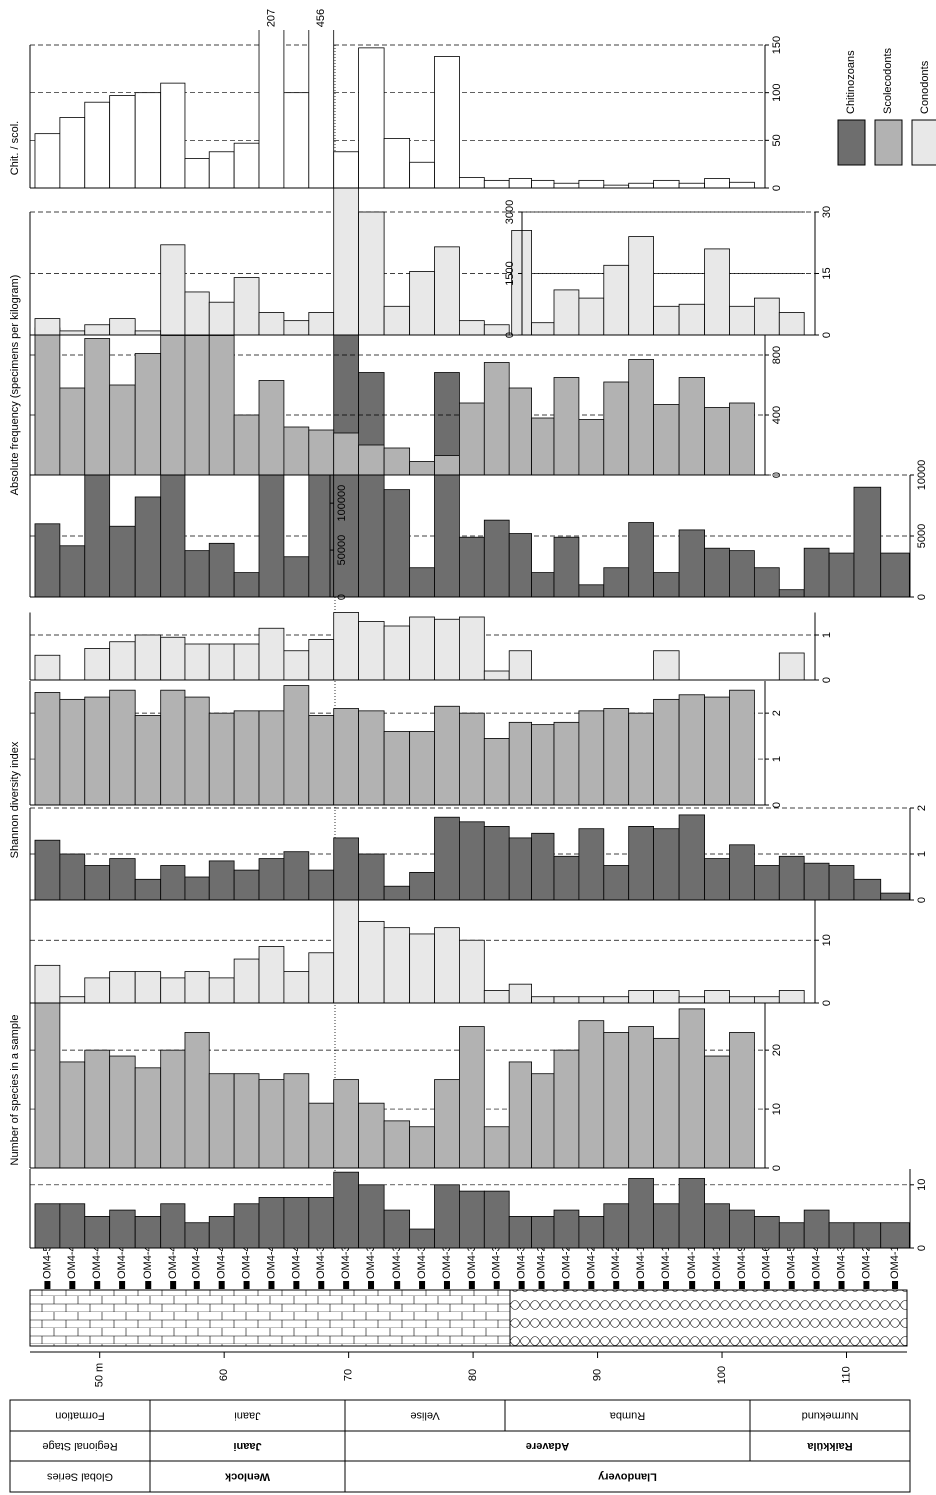 This screenshot has width=936, height=1495. What do you see at coordinates (247, 1446) in the screenshot?
I see `unit-label: Jaani` at bounding box center [247, 1446].